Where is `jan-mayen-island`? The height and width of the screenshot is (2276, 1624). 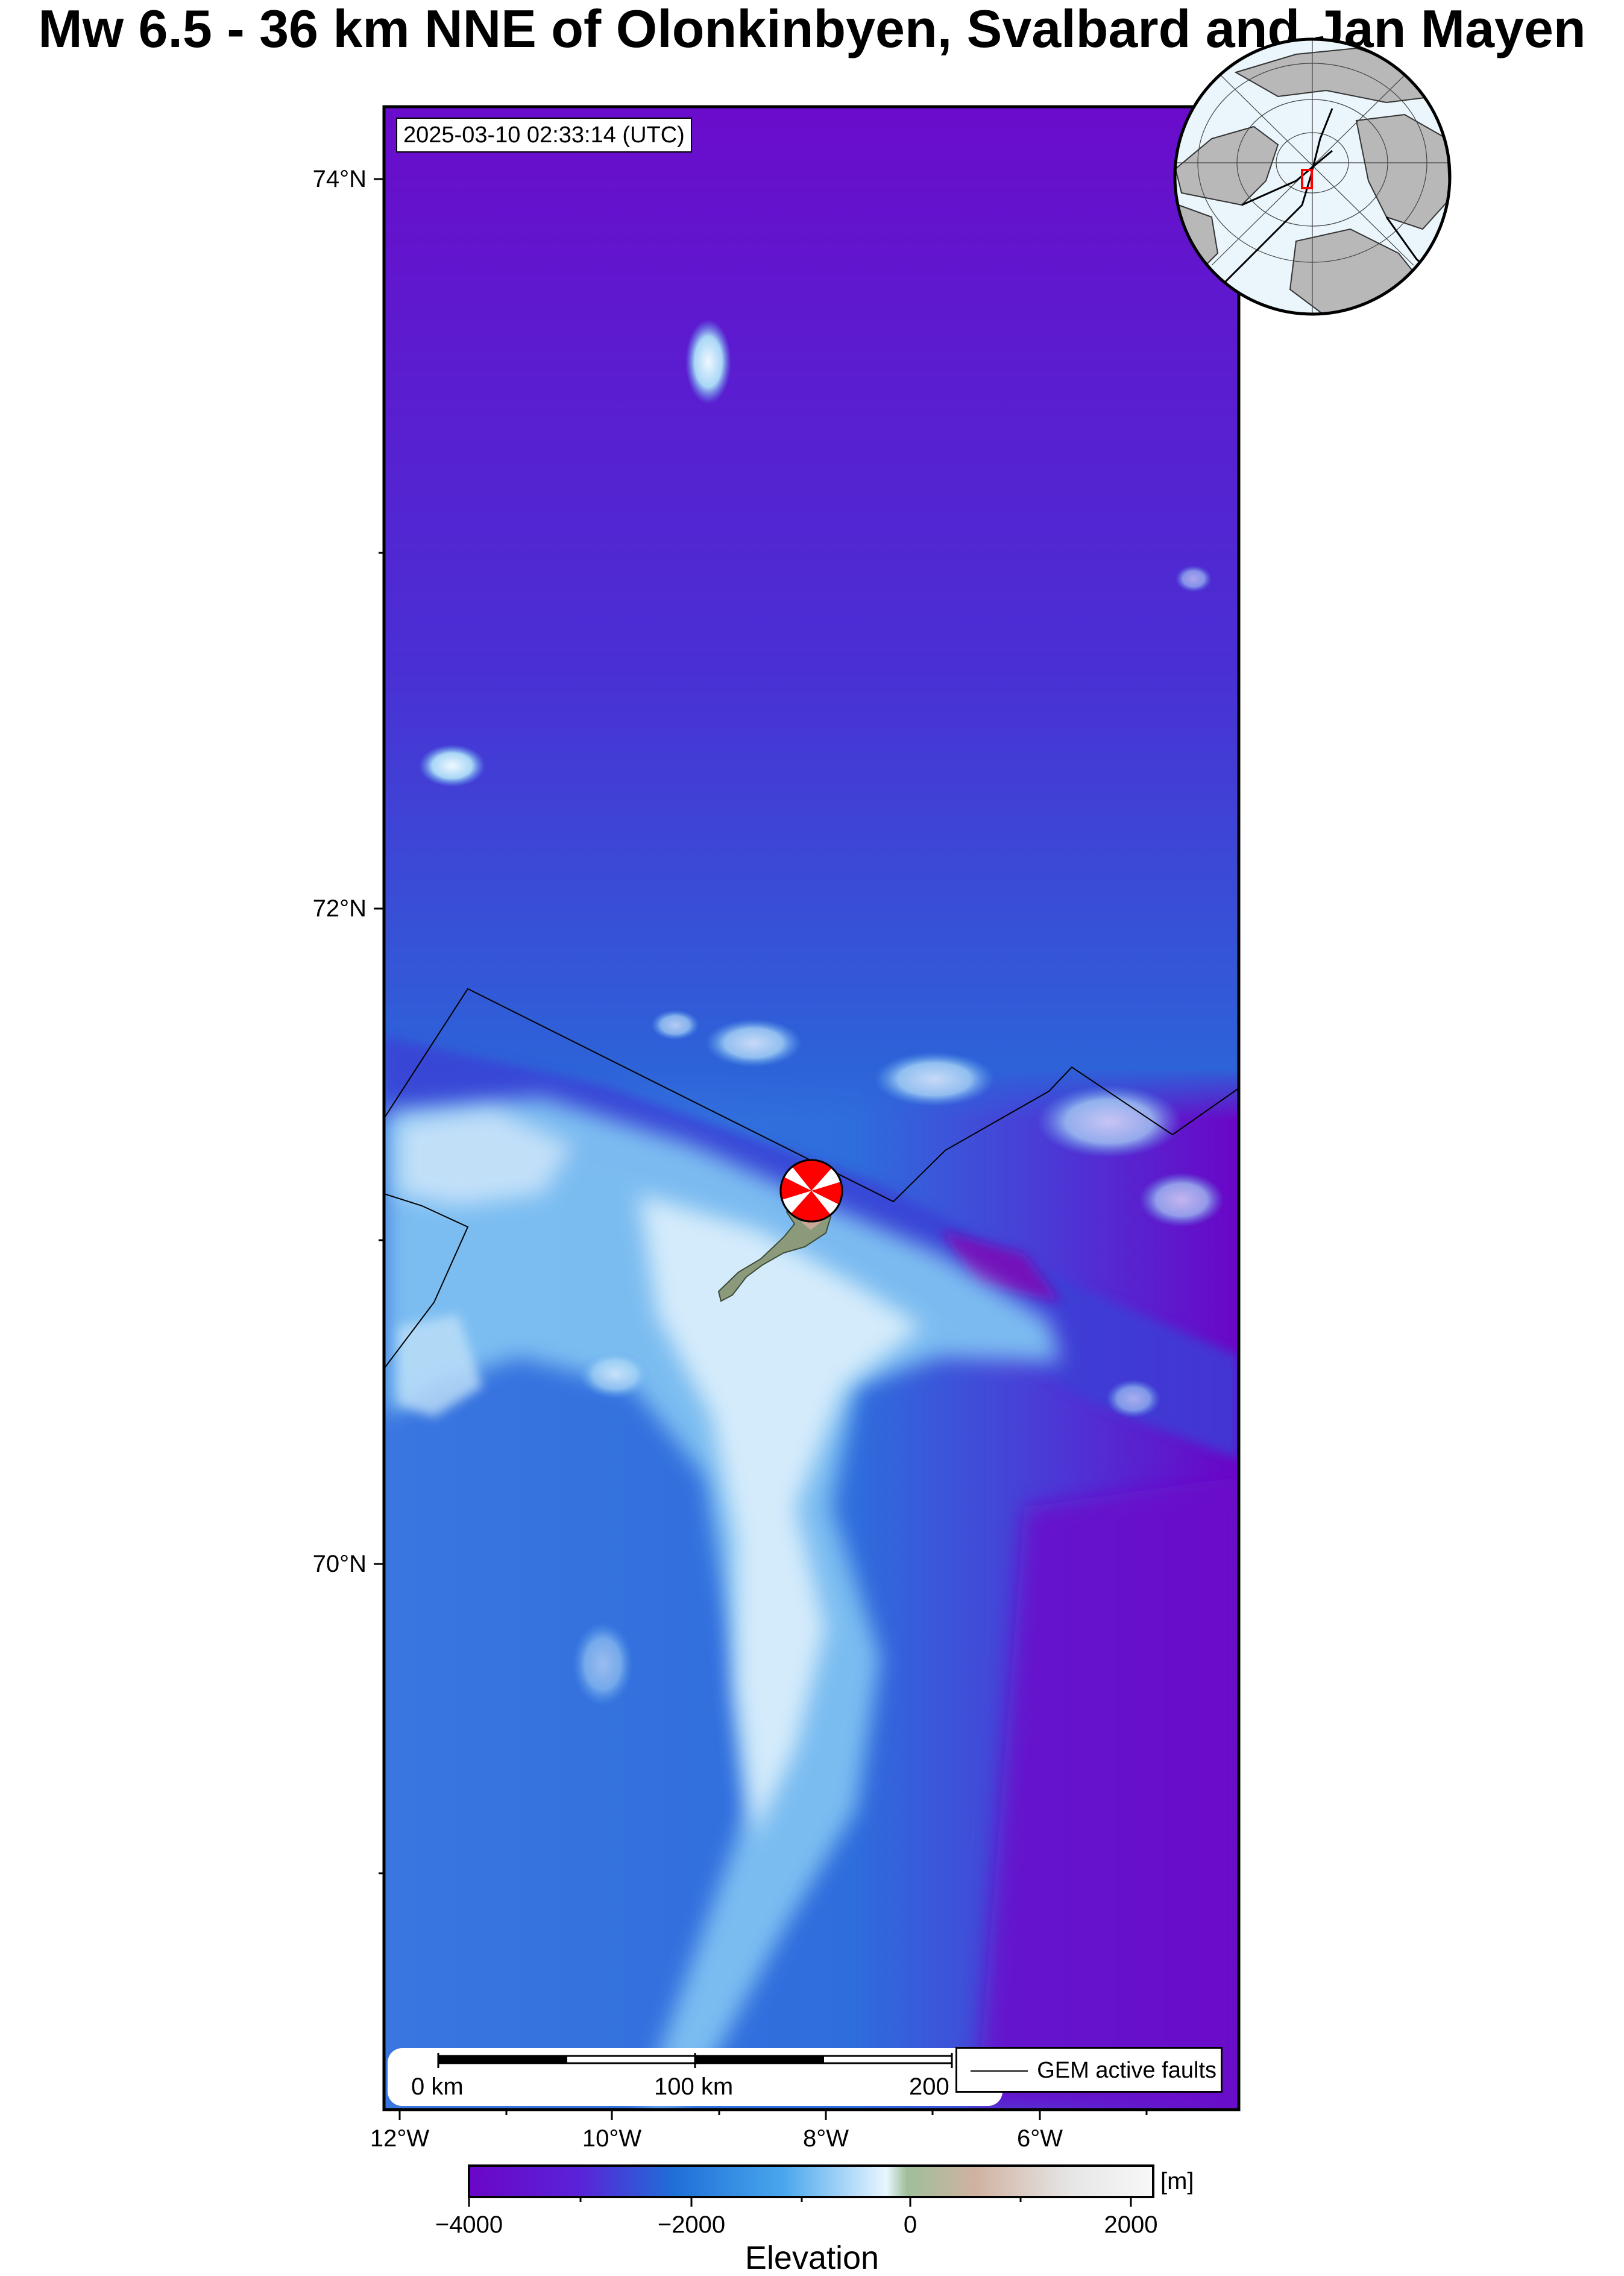 jan-mayen-island is located at coordinates (775, 1252).